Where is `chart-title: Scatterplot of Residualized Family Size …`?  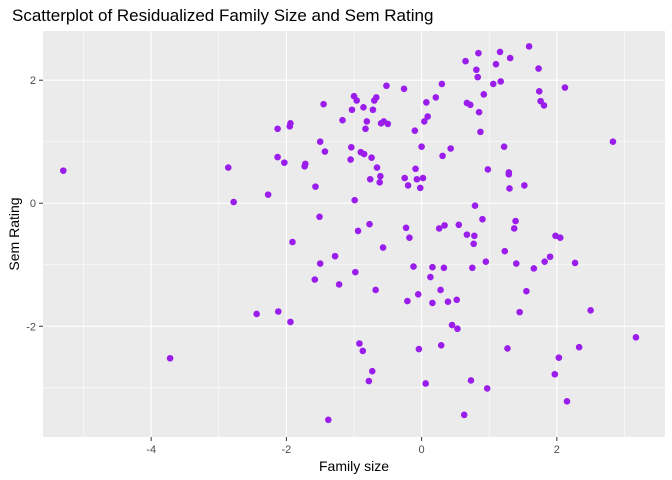 chart-title: Scatterplot of Residualized Family Size … is located at coordinates (222, 15).